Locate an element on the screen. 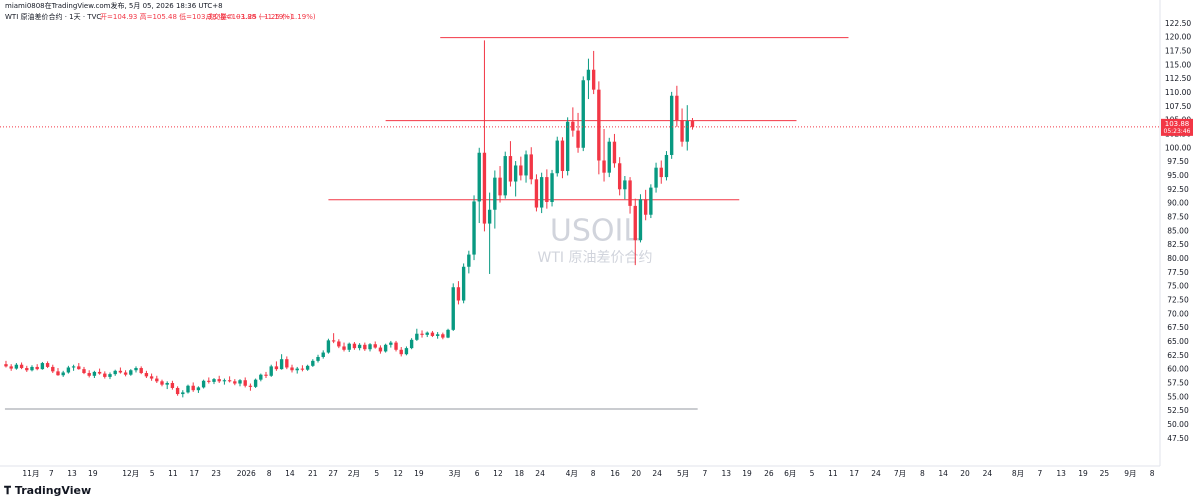 This screenshot has height=502, width=1200. x-tick-label: 19 is located at coordinates (93, 473).